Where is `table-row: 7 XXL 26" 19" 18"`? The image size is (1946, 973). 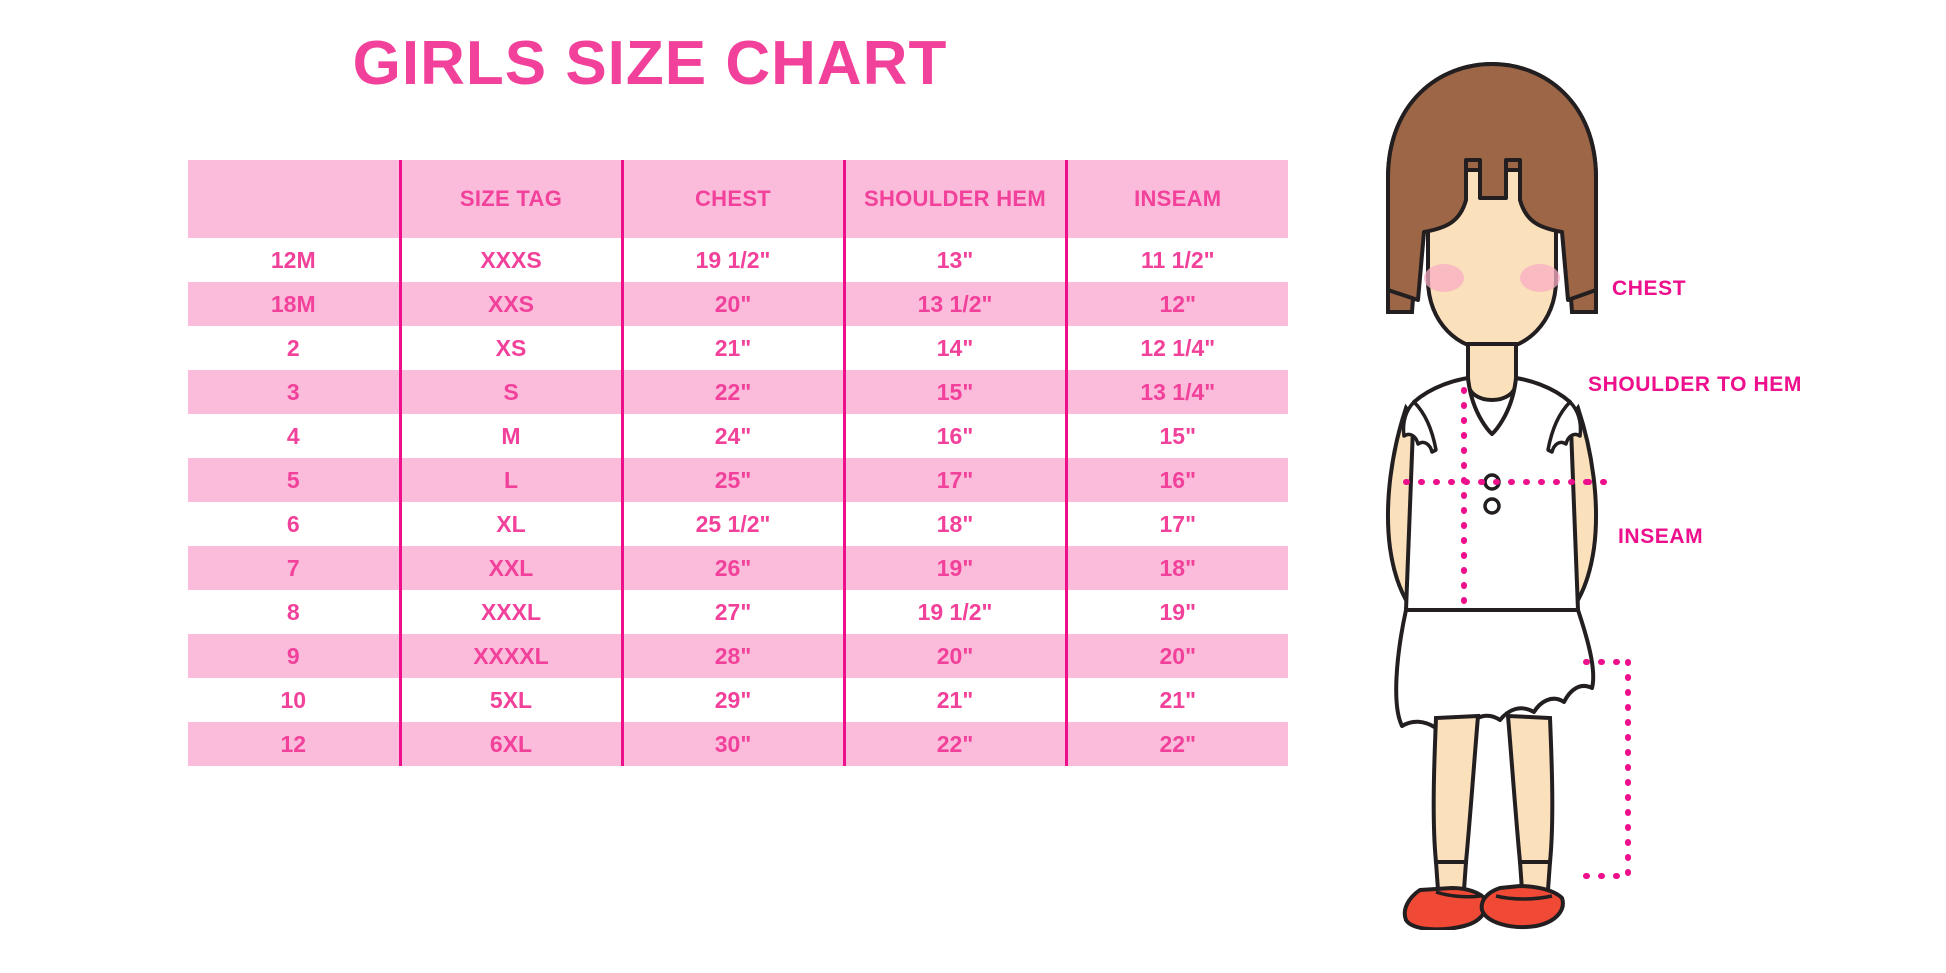
table-row: 7 XXL 26" 19" 18" is located at coordinates (738, 568).